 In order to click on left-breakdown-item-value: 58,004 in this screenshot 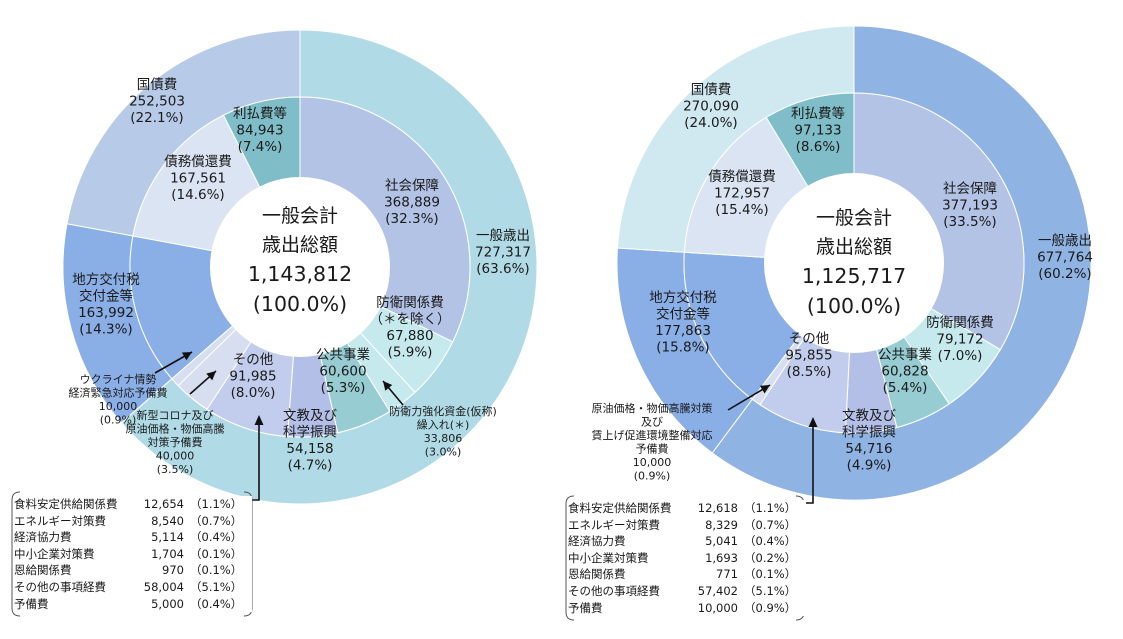, I will do `click(163, 586)`.